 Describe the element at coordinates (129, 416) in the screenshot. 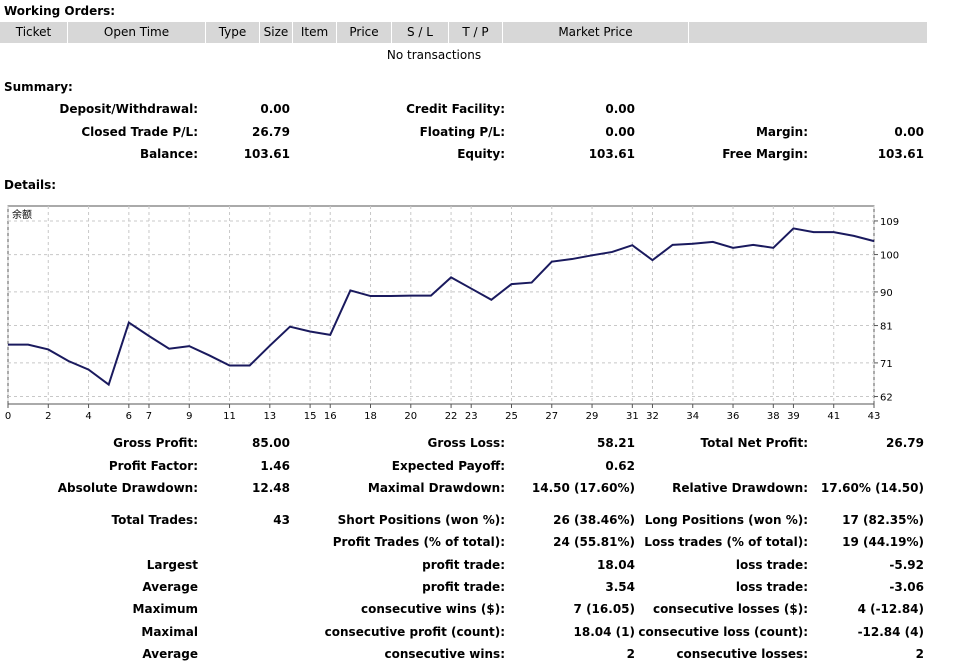

I see `x-tick-label: 6` at that location.